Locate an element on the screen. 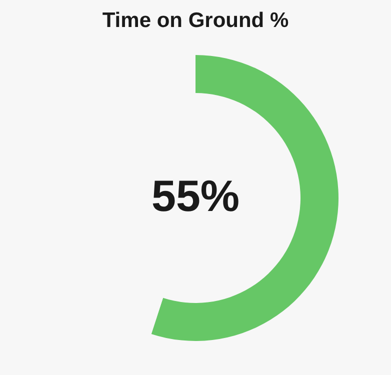 Image resolution: width=391 pixels, height=375 pixels. data-label: 55% is located at coordinates (195, 196).